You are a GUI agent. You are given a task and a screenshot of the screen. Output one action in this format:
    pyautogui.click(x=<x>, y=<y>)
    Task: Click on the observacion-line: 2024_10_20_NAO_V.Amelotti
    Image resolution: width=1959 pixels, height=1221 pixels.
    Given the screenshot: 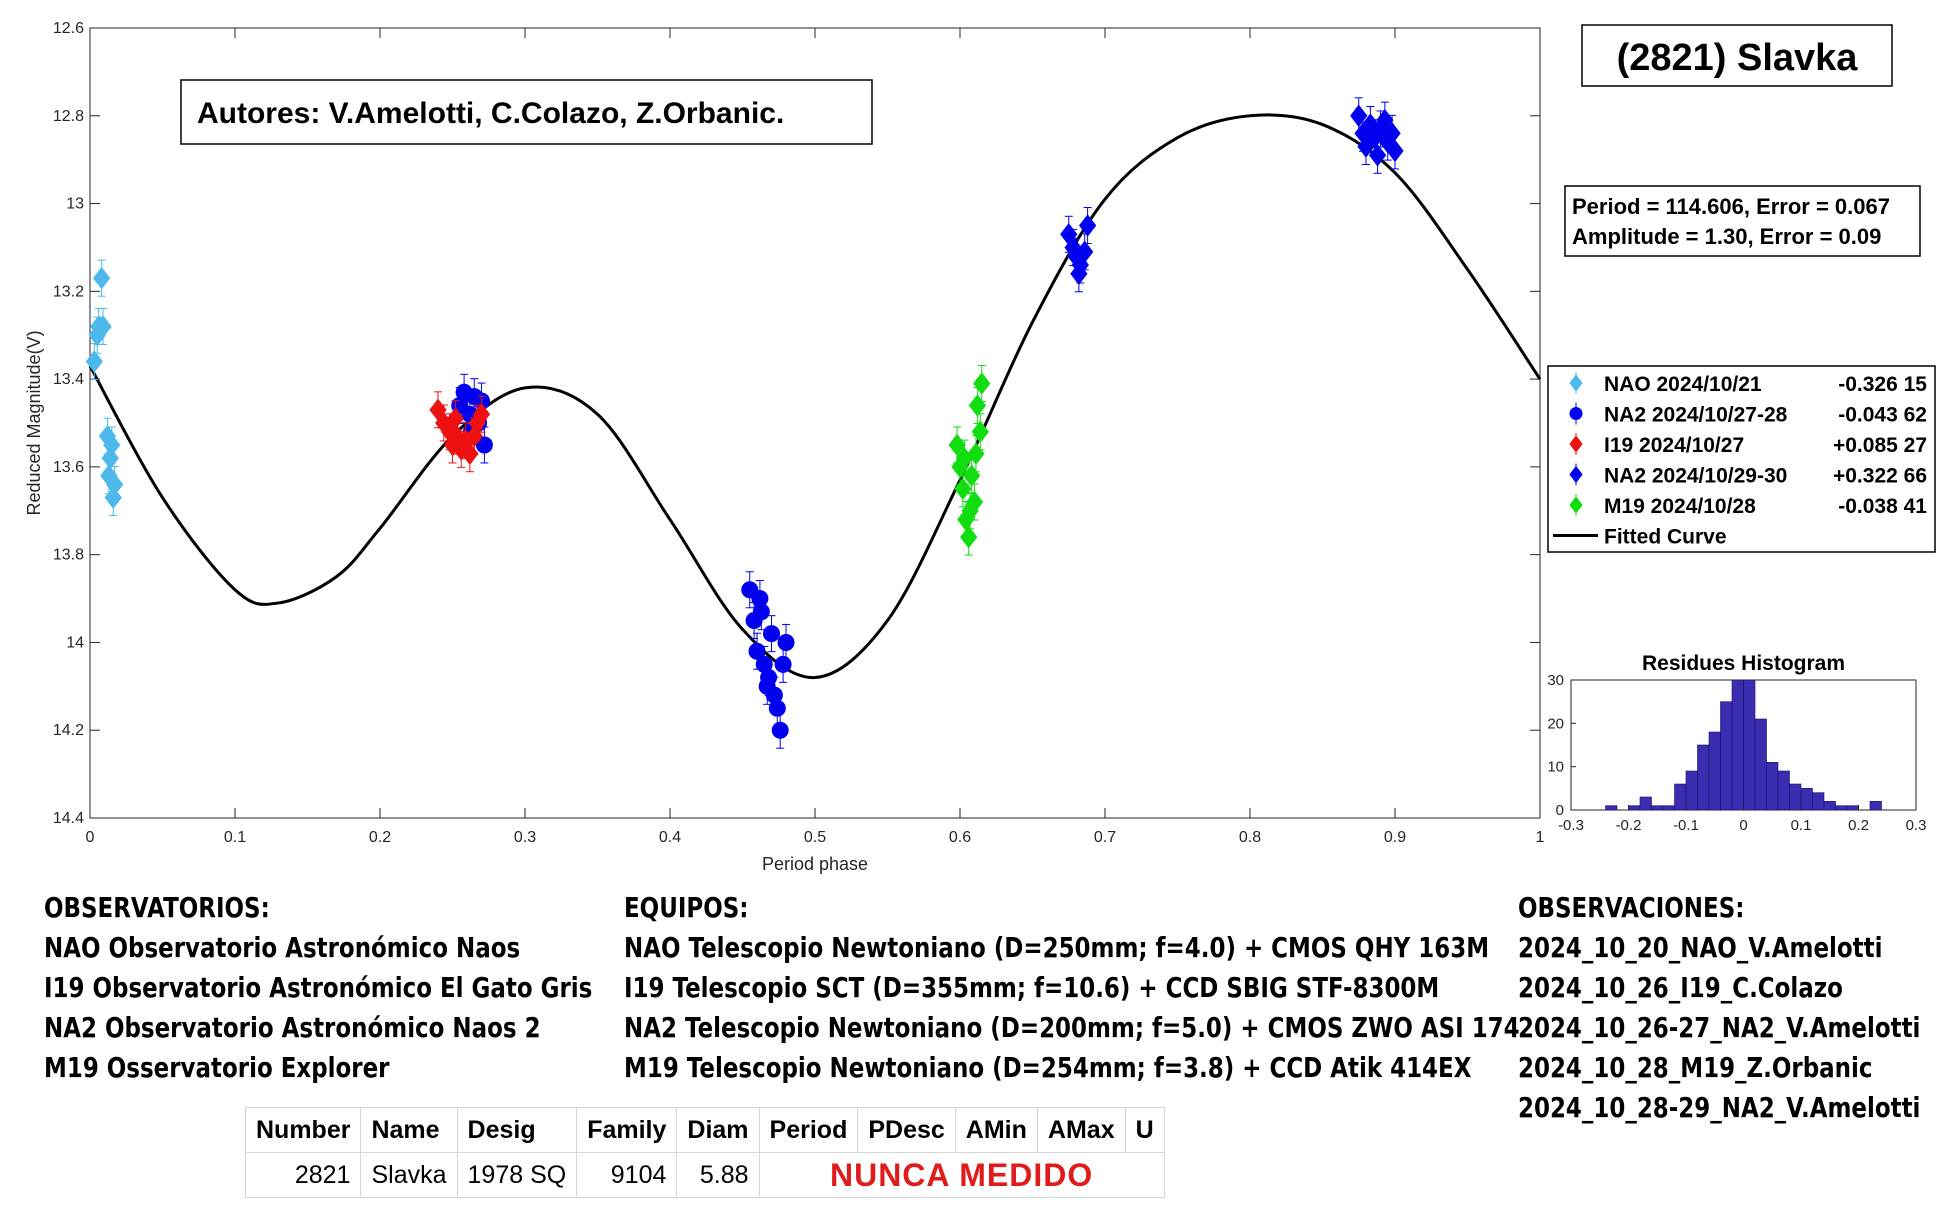 What is the action you would take?
    pyautogui.click(x=1700, y=947)
    